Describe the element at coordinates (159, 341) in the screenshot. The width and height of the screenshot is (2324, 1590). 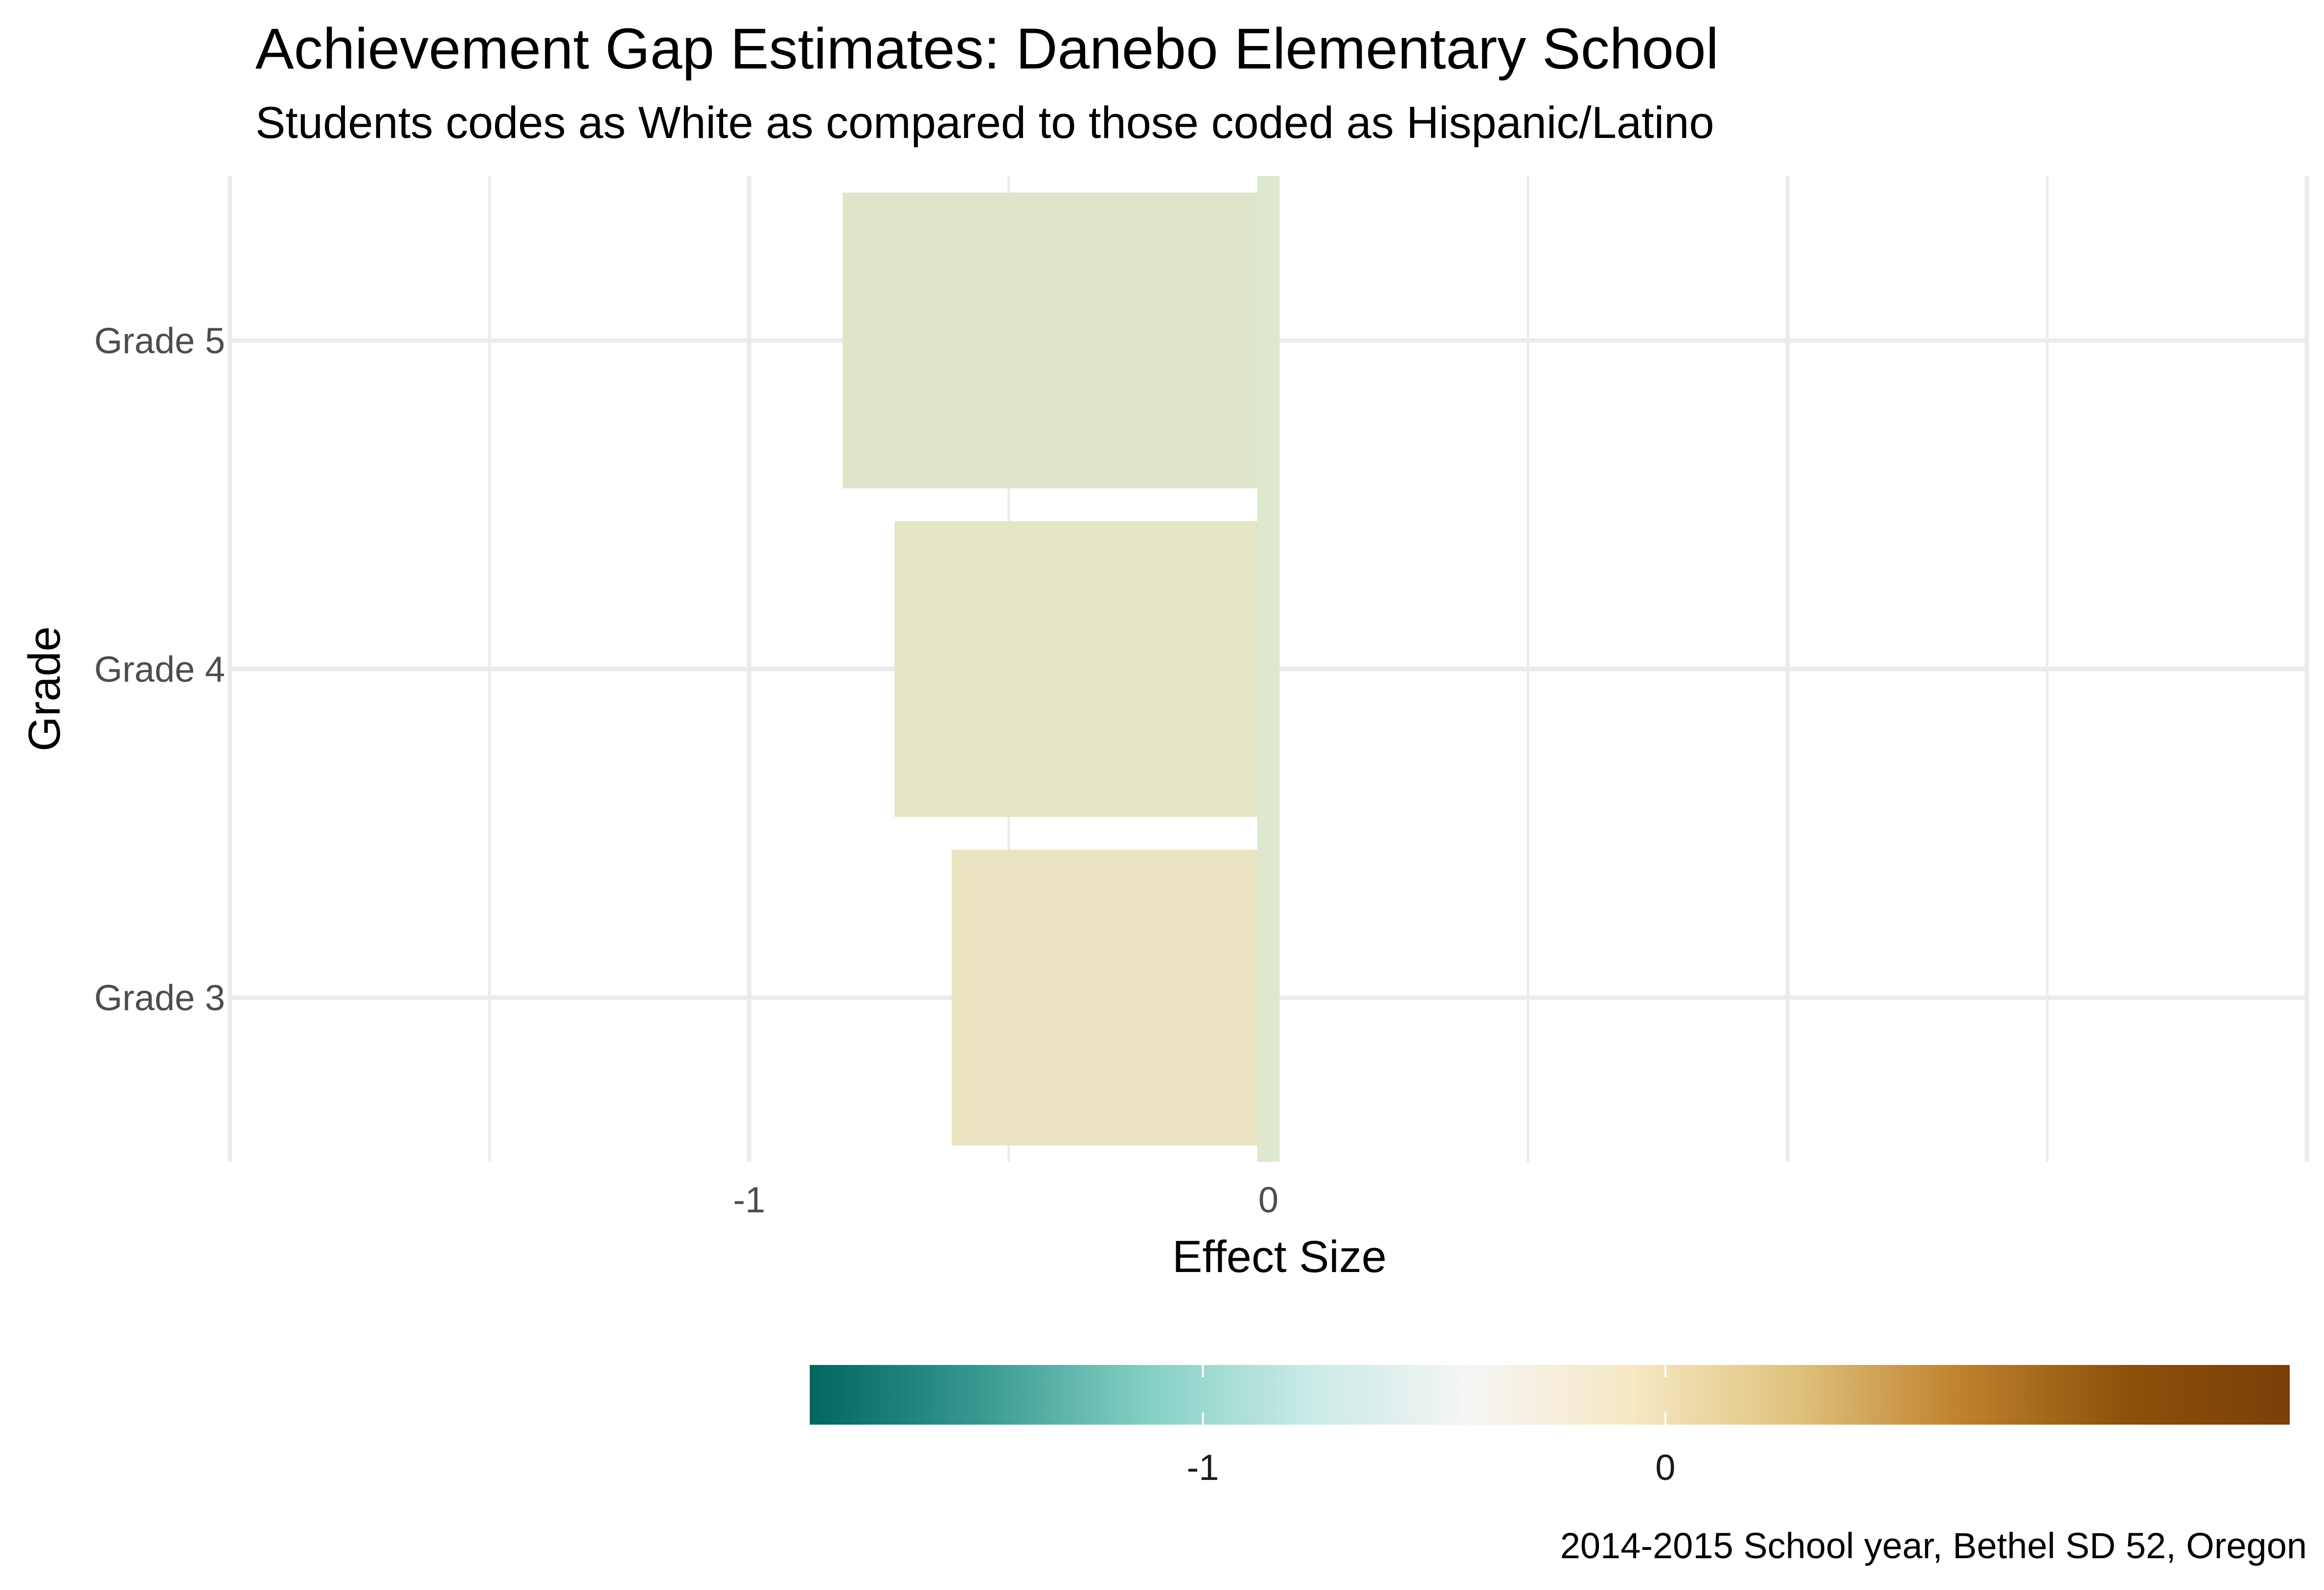
I see `y-tick-label: Grade 5` at that location.